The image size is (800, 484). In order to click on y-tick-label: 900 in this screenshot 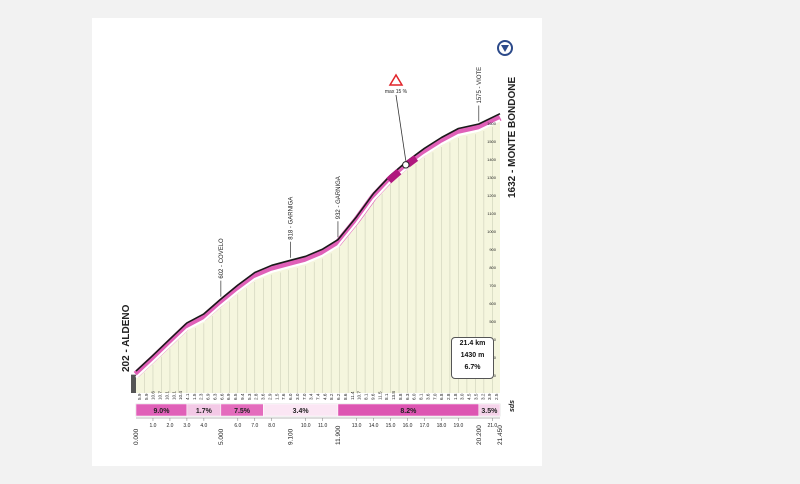, I will do `click(492, 249)`.